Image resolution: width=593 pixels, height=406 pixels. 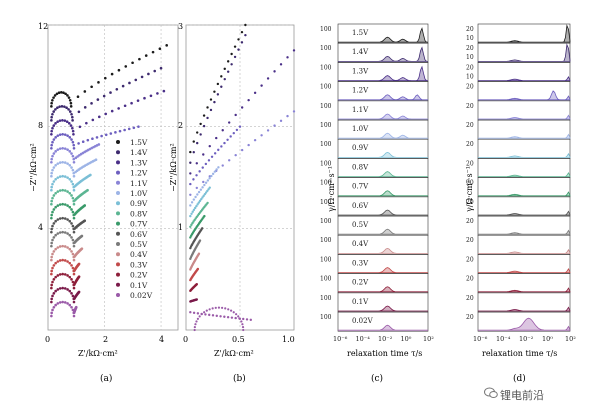 I want to click on panel-c-xtick: 10⁻⁶, so click(x=340, y=339).